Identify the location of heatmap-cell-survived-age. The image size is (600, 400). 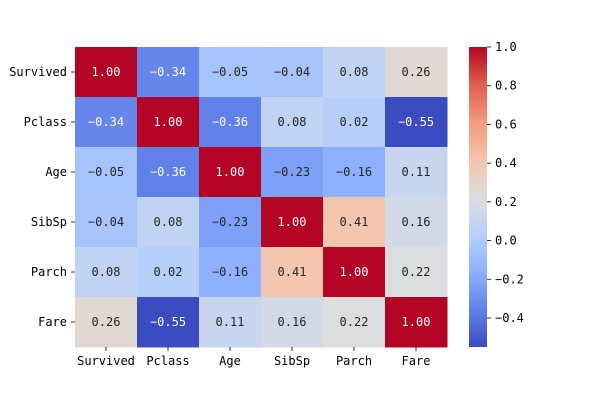
(106, 172).